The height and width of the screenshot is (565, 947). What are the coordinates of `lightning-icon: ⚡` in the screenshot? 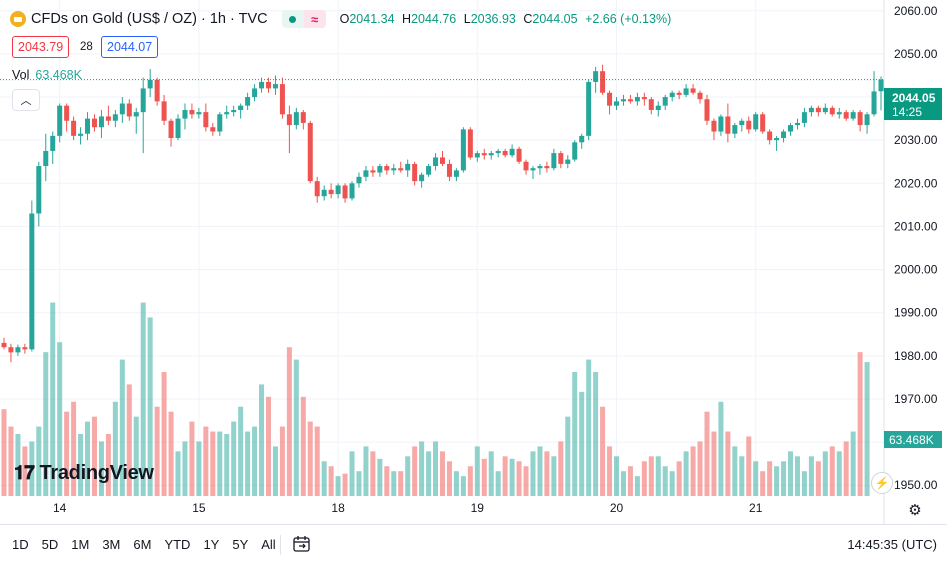 It's located at (882, 483).